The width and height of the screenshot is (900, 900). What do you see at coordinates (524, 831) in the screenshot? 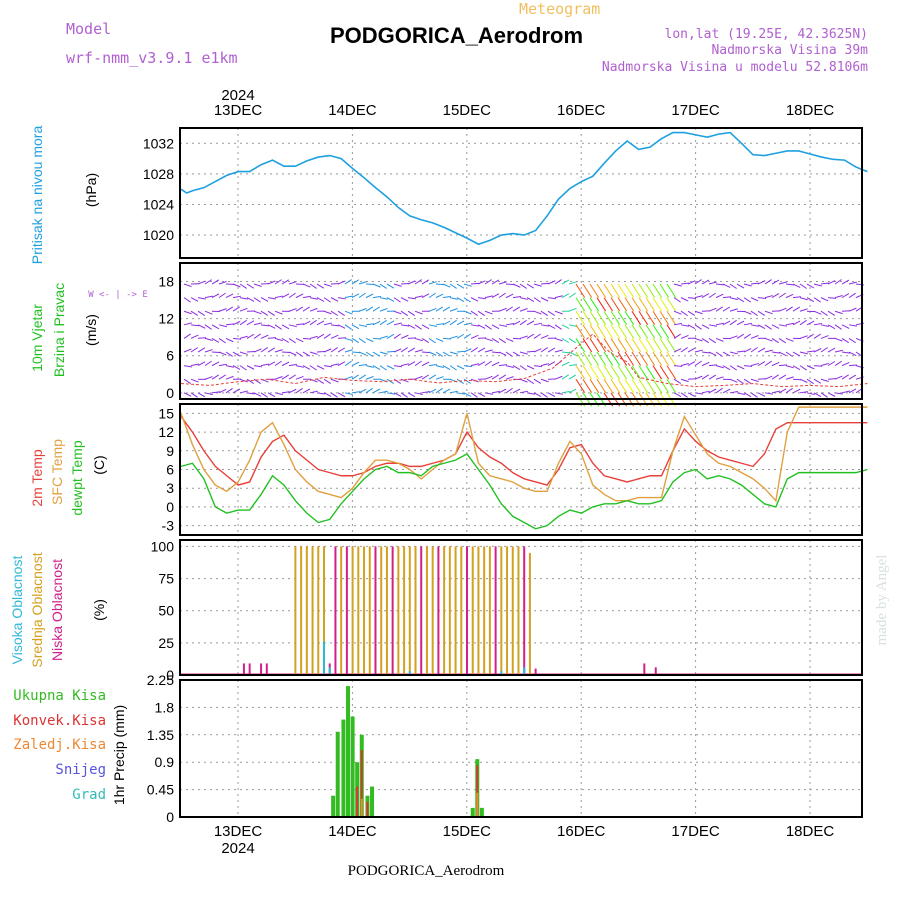
I see `bottom-day-labels: 13DEC 14DEC 15DEC 16DEC 17DEC 18DEC` at bounding box center [524, 831].